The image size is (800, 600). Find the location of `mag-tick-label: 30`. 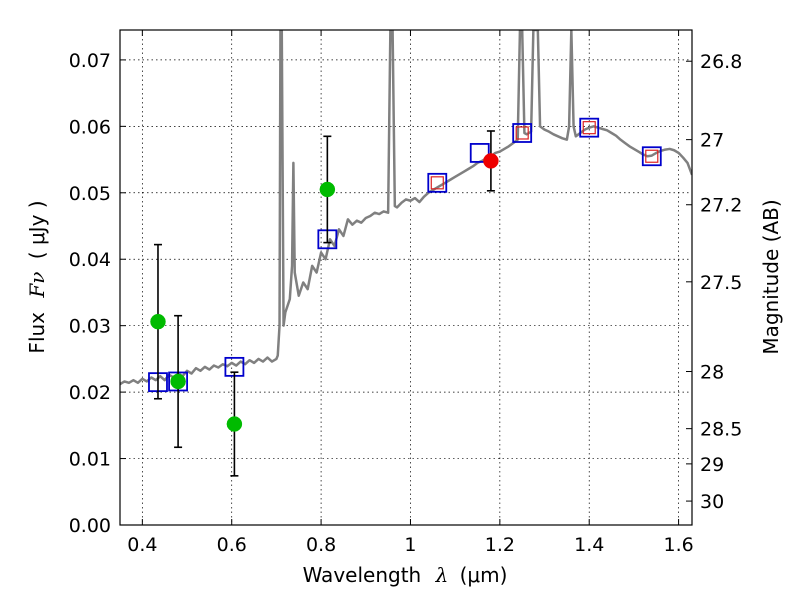

mag-tick-label: 30 is located at coordinates (712, 502).